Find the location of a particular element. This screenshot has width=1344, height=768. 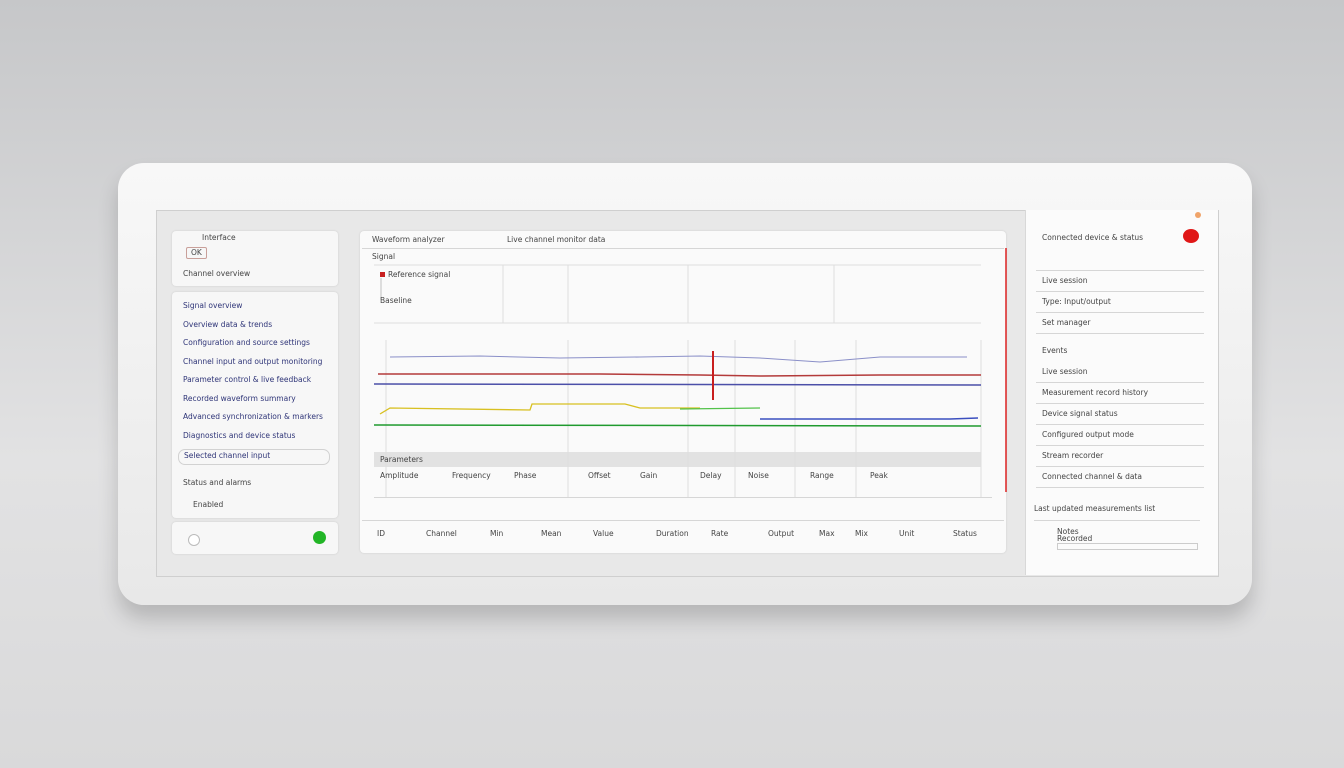

footer-label: Output is located at coordinates (781, 533).